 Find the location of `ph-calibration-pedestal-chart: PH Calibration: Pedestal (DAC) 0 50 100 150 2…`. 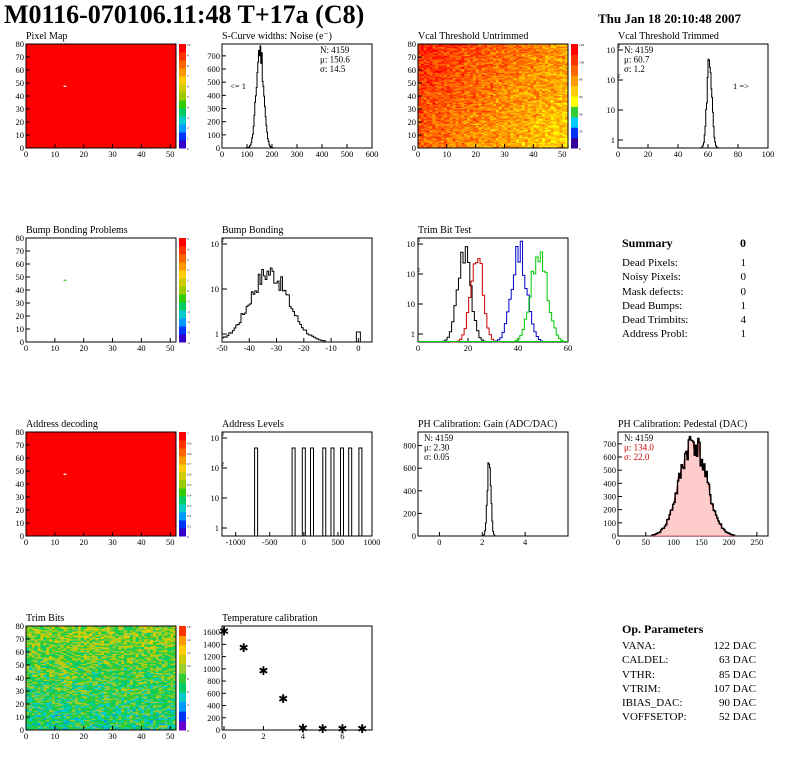

ph-calibration-pedestal-chart: PH Calibration: Pedestal (DAC) 0 50 100 150 2… is located at coordinates (687, 488).